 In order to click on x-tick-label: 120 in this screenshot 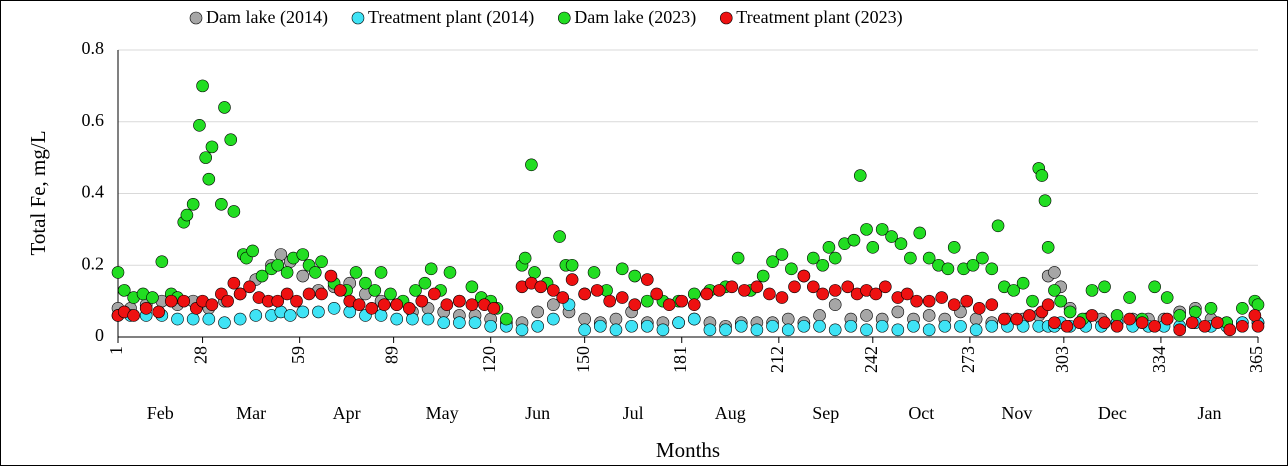, I will do `click(489, 359)`.